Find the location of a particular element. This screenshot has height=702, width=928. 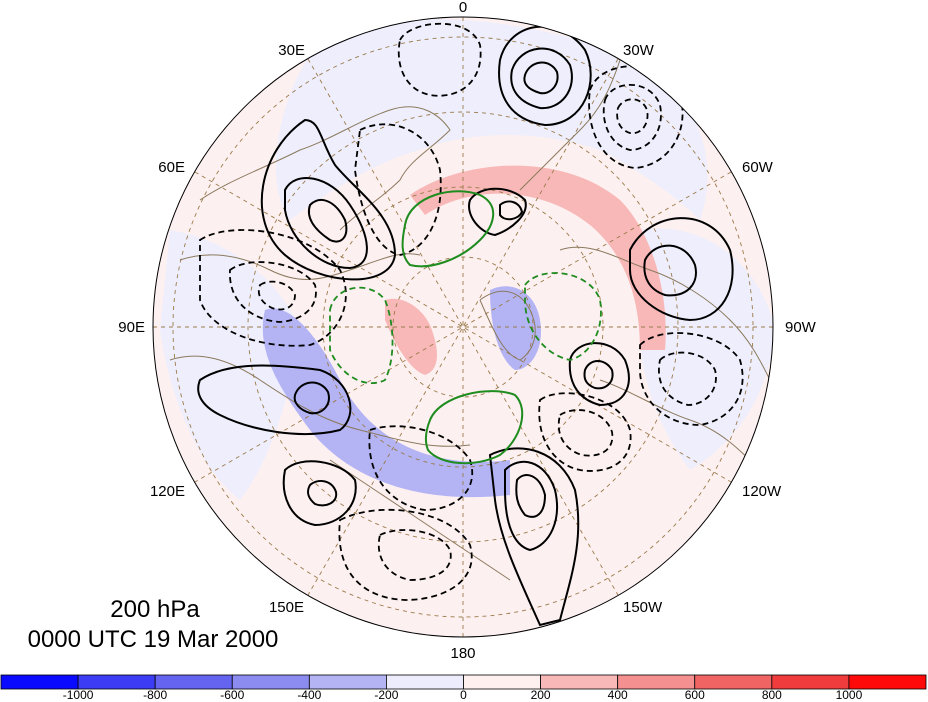

colorbar-tick-label: -1000 is located at coordinates (78, 695).